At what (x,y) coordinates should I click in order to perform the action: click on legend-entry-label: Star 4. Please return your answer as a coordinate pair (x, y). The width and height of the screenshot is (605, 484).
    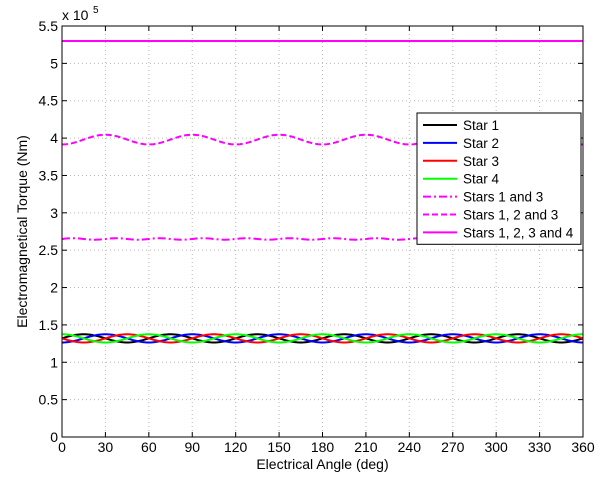
    Looking at the image, I should click on (481, 179).